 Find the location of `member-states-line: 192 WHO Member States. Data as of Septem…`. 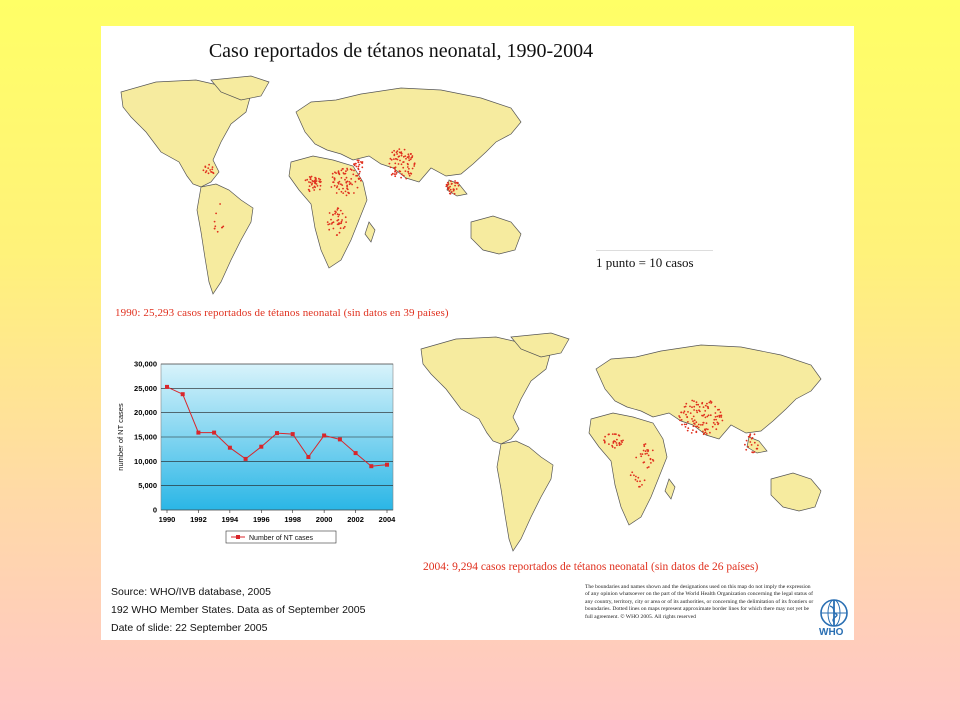

member-states-line: 192 WHO Member States. Data as of Septem… is located at coordinates (238, 610).